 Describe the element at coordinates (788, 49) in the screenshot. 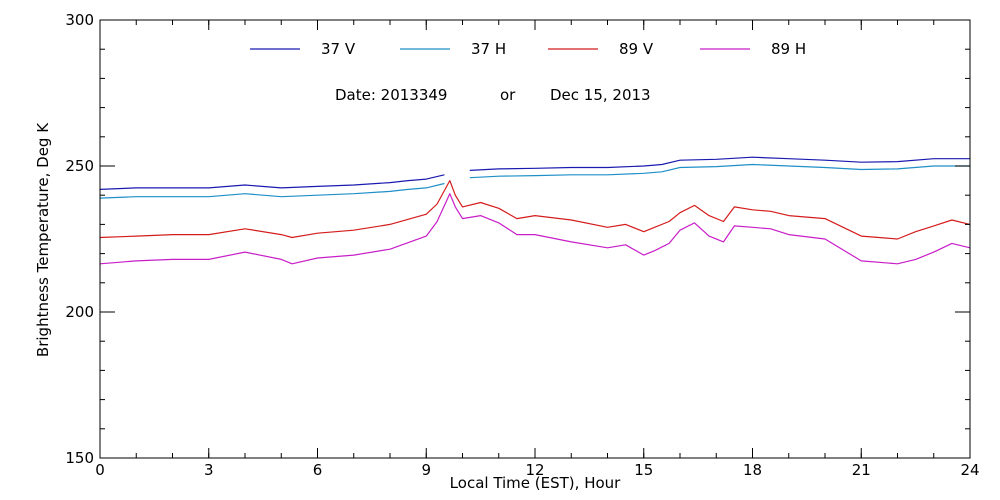

I see `legend-label-89-h: 89 H` at that location.